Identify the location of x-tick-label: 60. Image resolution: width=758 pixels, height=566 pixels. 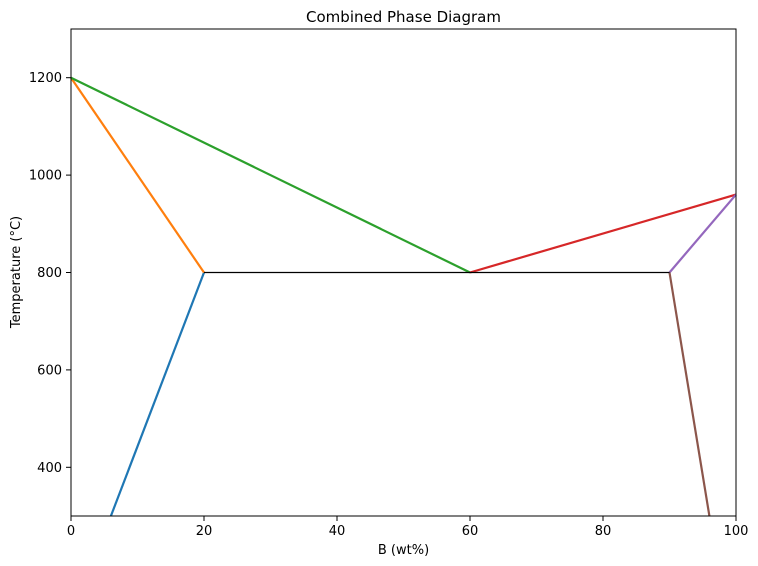
(470, 531).